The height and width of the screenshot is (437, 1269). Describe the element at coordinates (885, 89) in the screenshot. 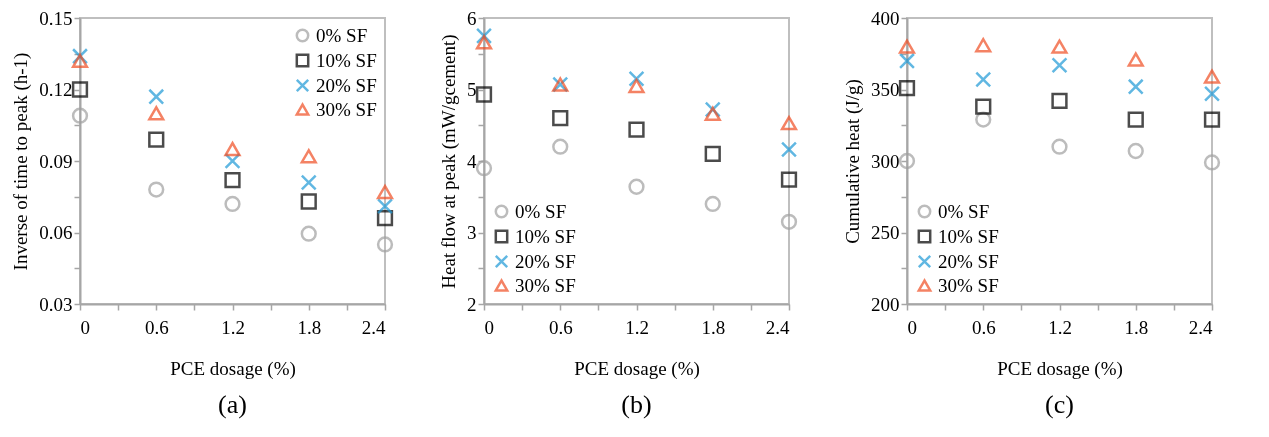

I see `y-tick-label: 350` at that location.